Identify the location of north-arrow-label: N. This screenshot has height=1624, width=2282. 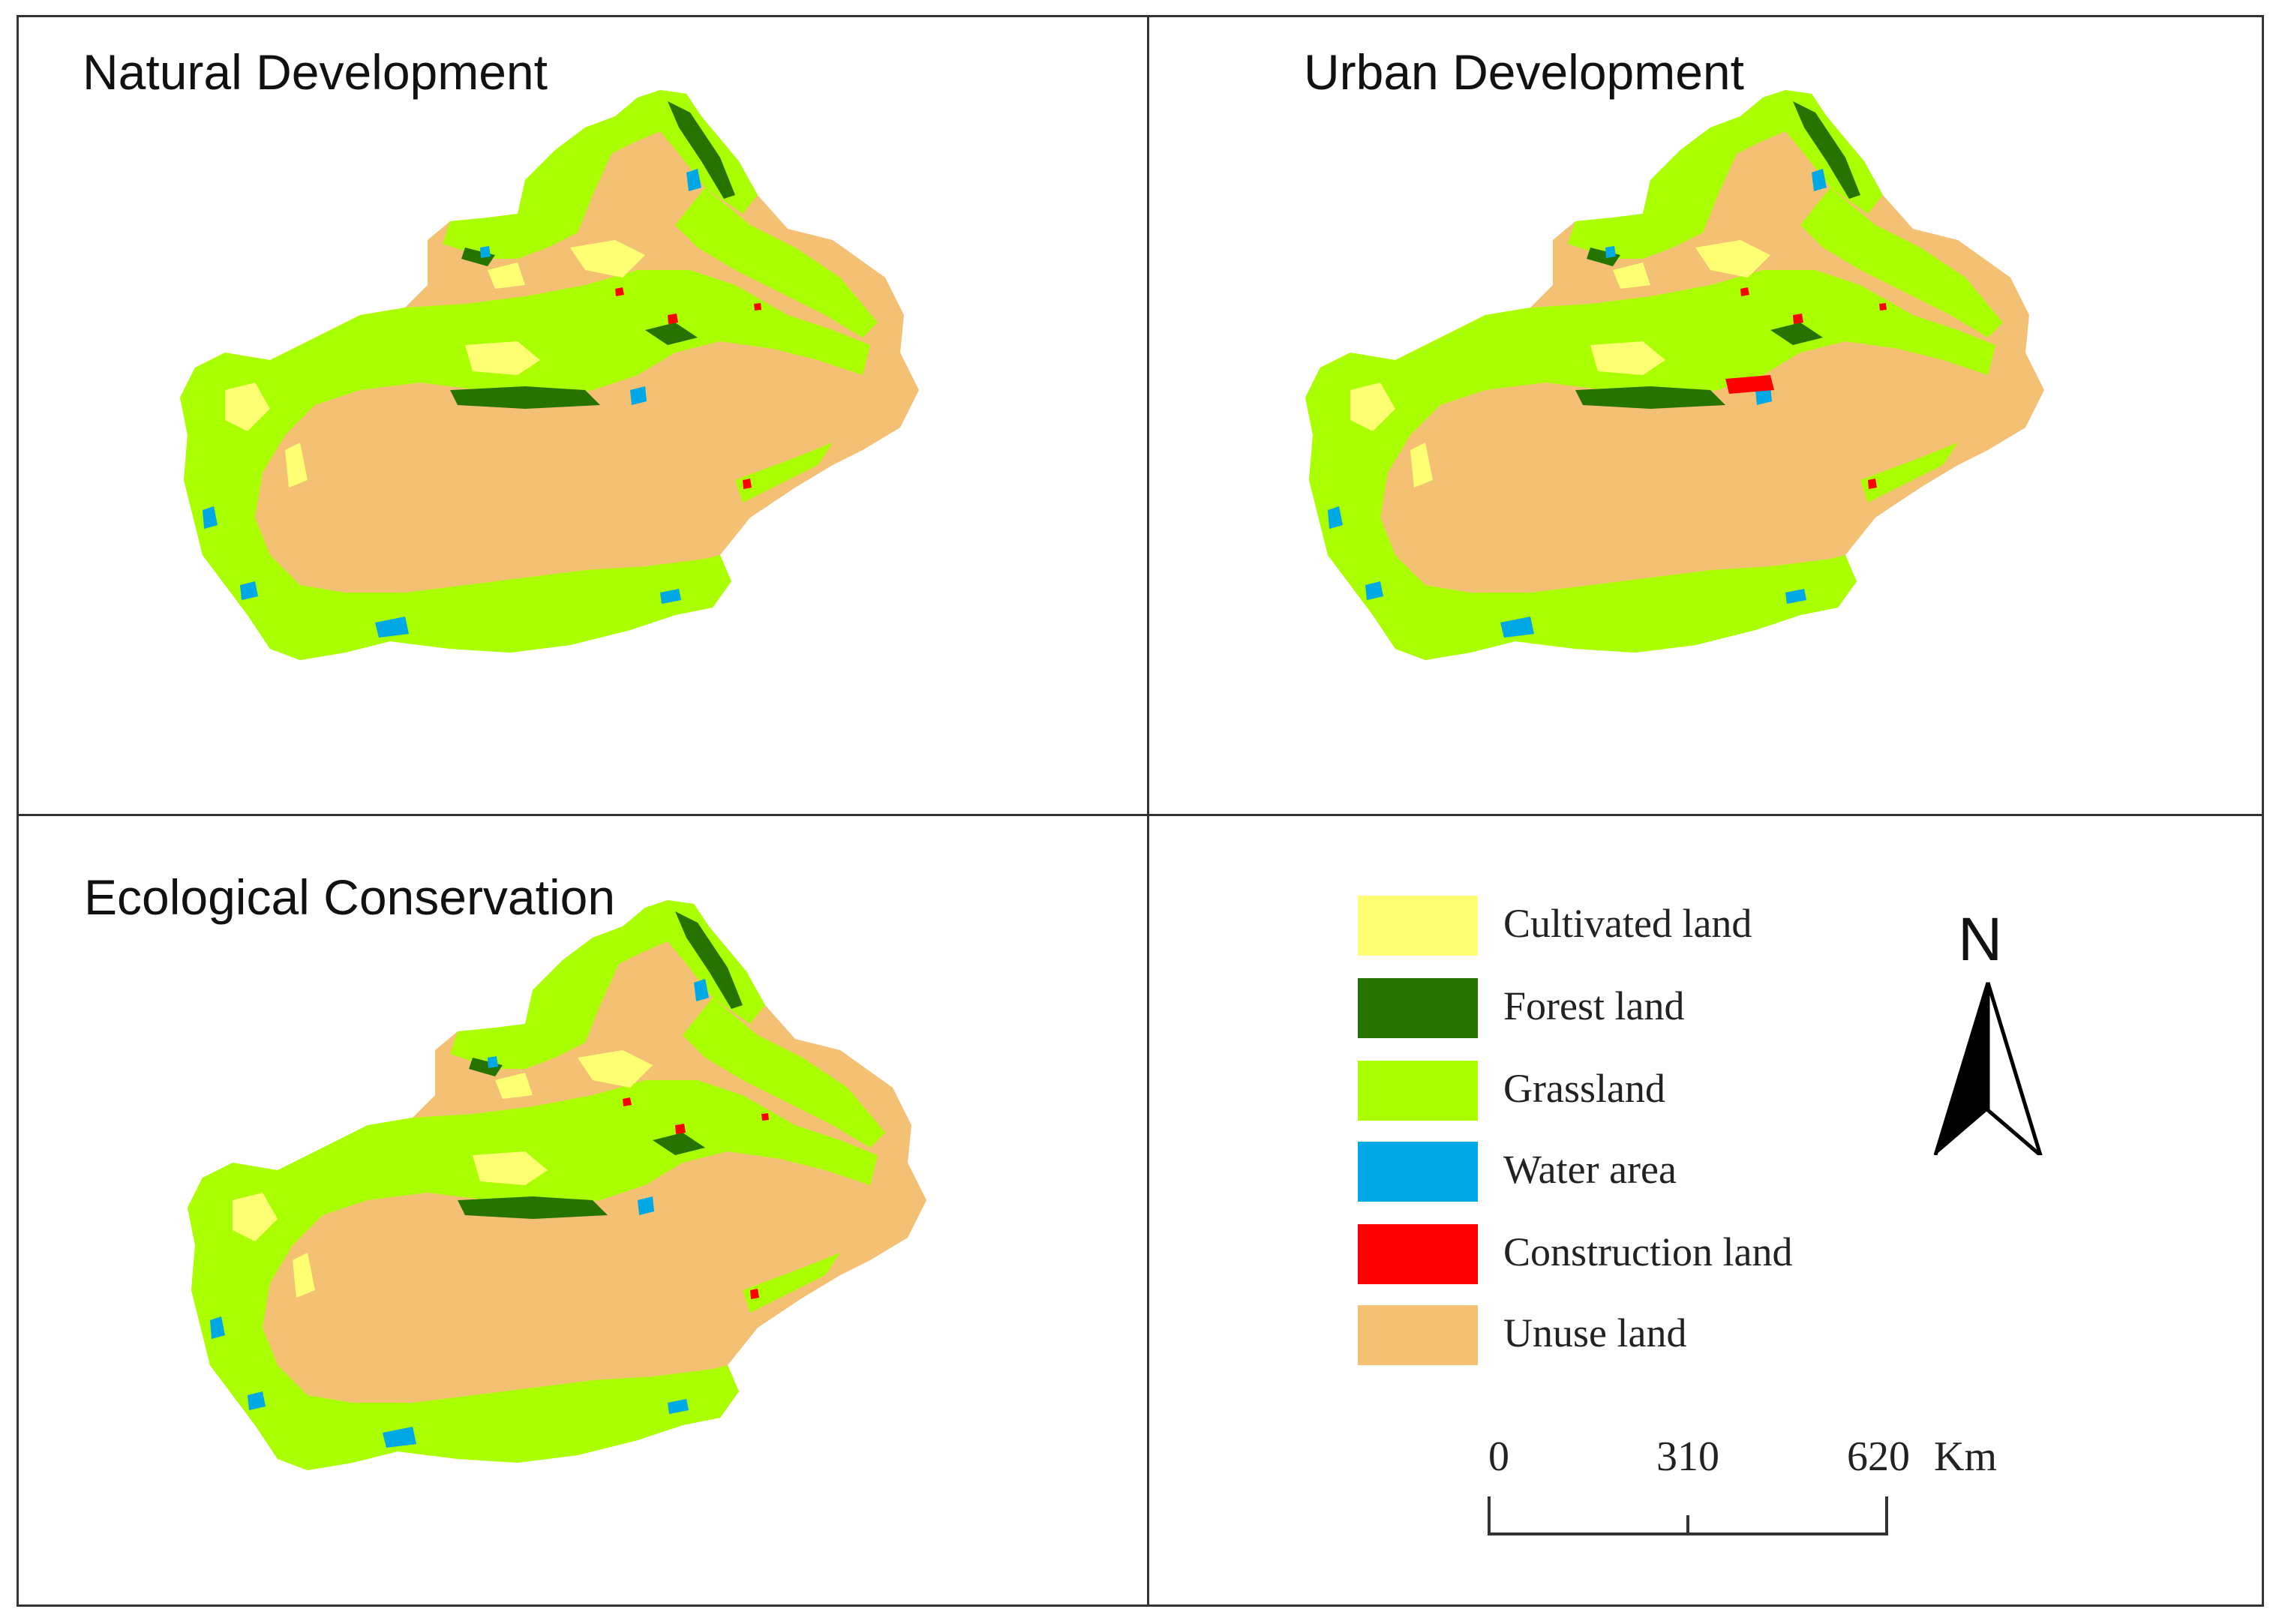
(1980, 939).